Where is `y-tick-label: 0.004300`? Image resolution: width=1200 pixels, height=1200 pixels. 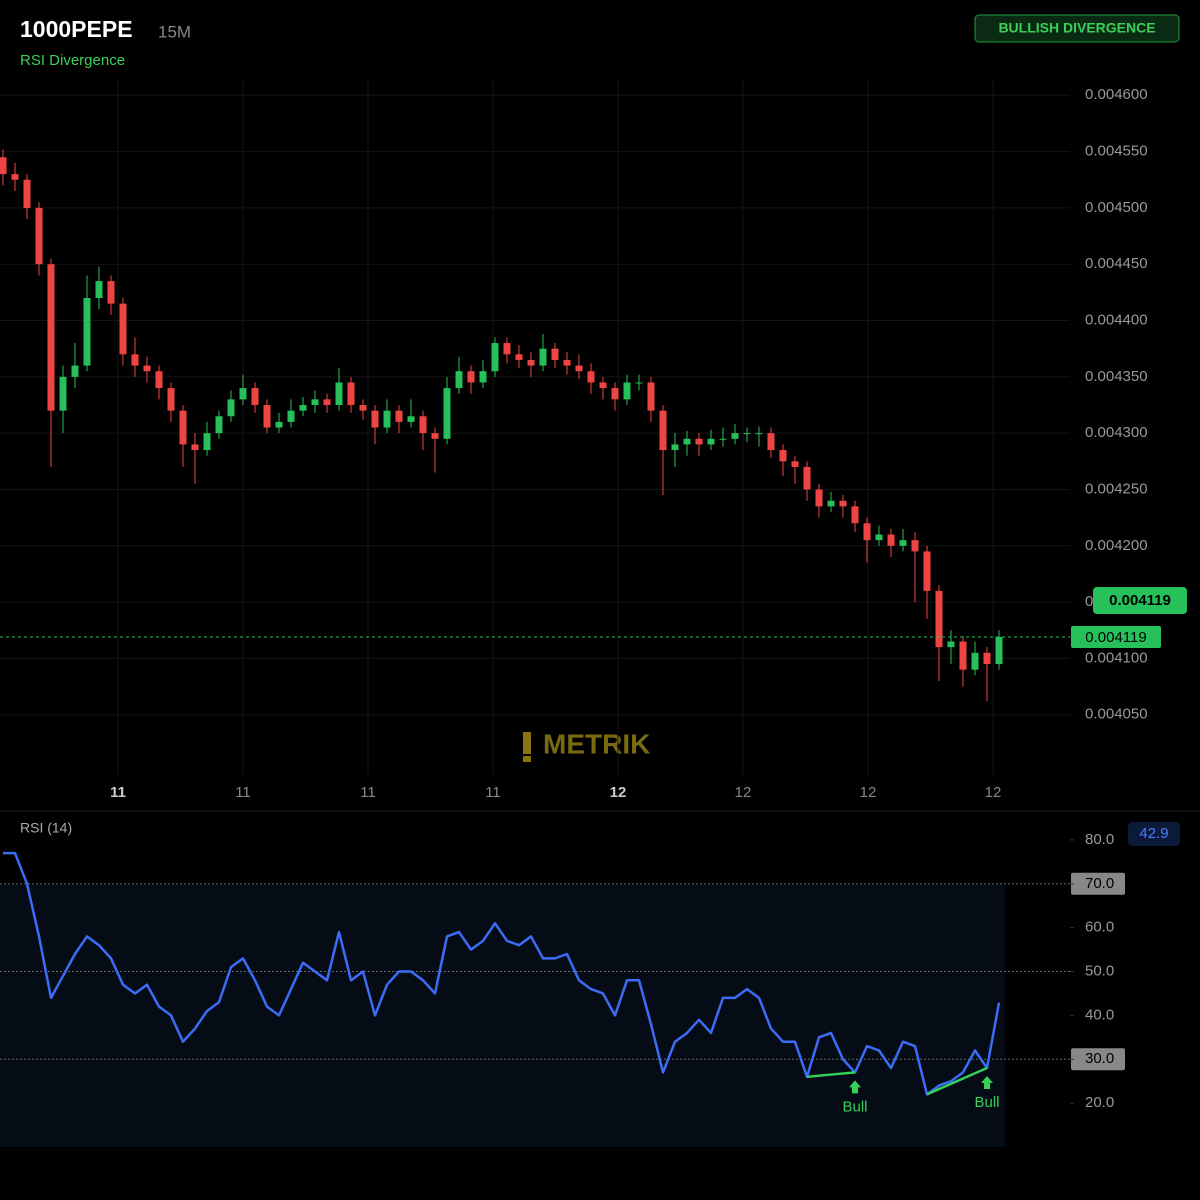
y-tick-label: 0.004300 is located at coordinates (1116, 432).